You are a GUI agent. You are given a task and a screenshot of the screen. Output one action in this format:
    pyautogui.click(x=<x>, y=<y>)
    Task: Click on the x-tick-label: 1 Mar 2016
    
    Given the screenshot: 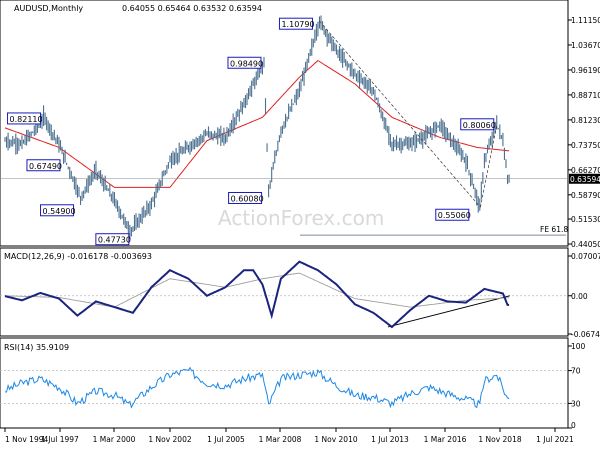 What is the action you would take?
    pyautogui.click(x=445, y=439)
    